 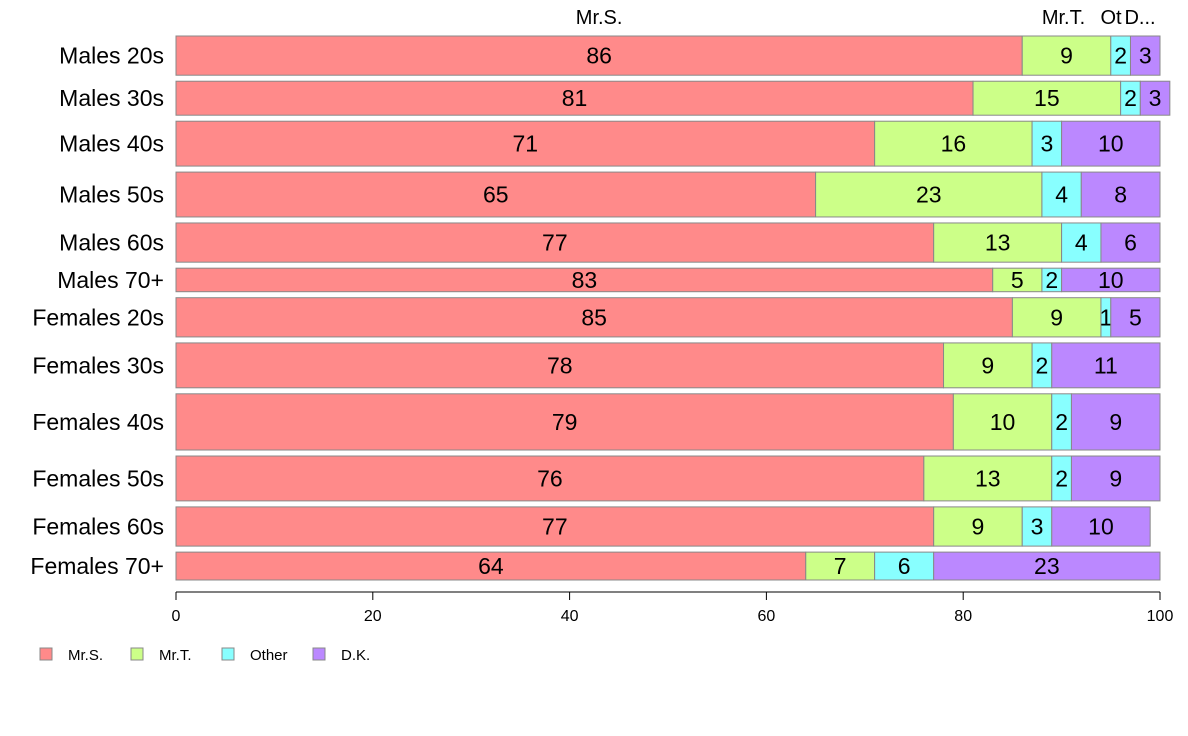 I want to click on bar-mr-s-females-70plus, so click(x=491, y=566).